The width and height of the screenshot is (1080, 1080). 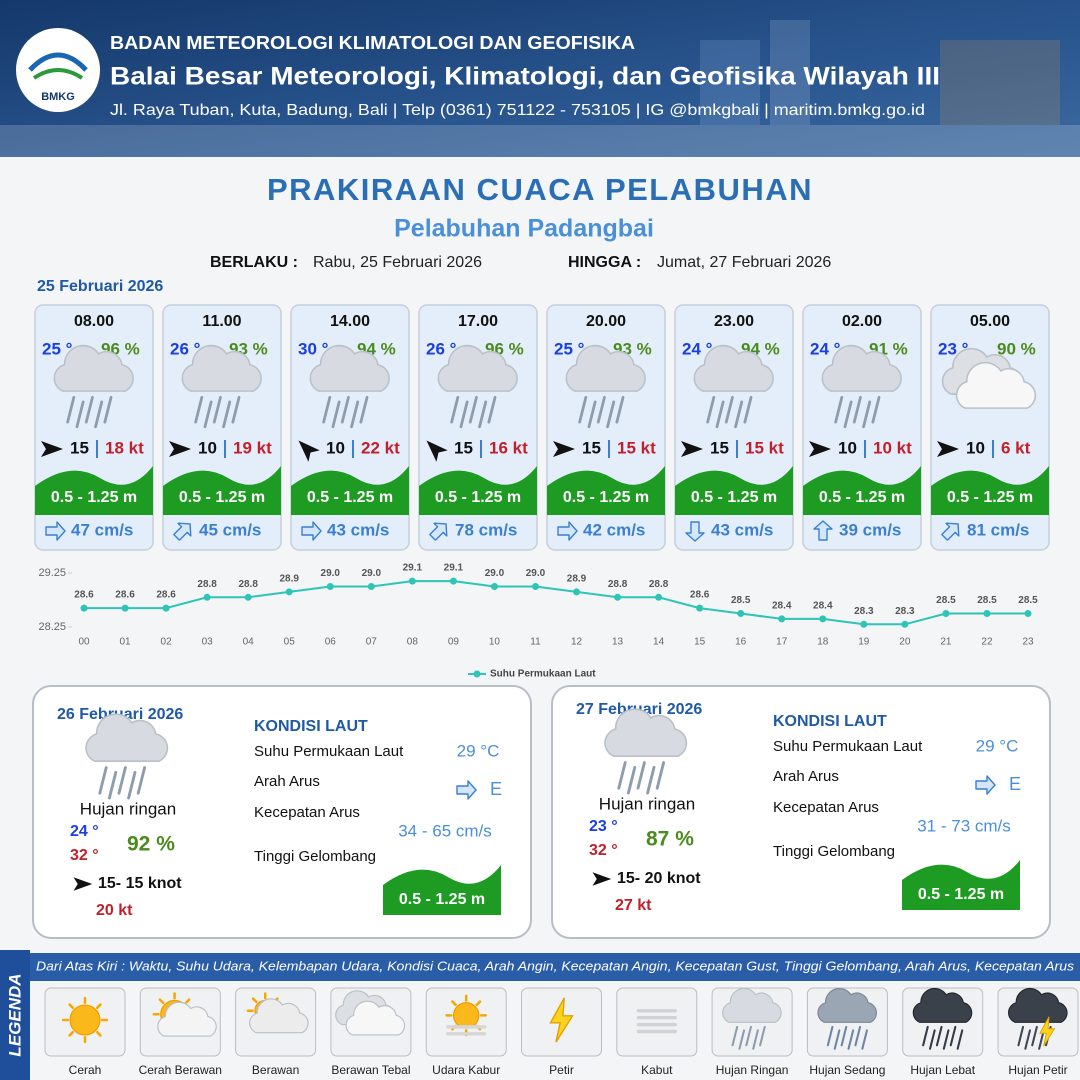 I want to click on data-label: 28.6, so click(x=700, y=595).